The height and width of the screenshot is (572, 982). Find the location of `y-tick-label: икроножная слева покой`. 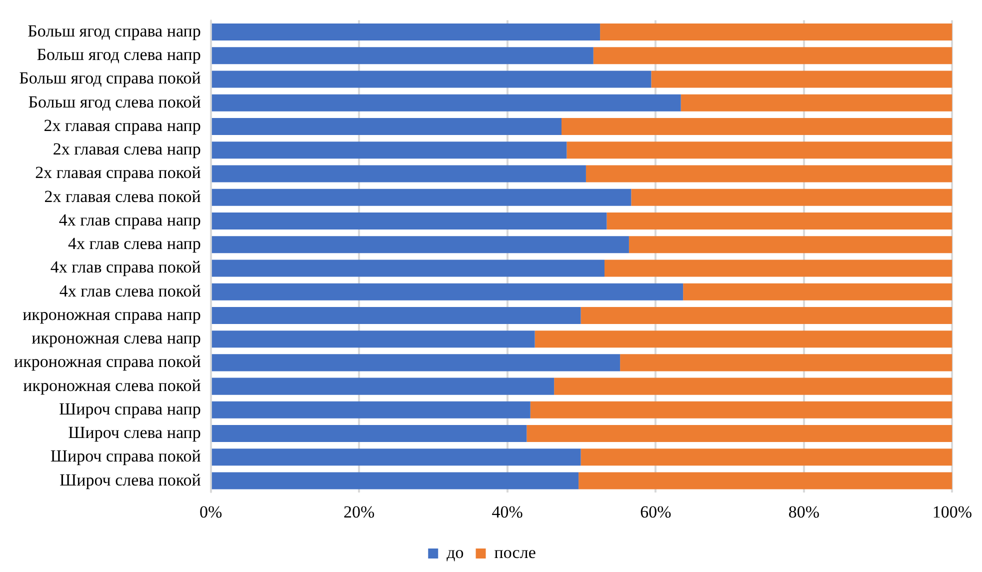

y-tick-label: икроножная слева покой is located at coordinates (112, 385).